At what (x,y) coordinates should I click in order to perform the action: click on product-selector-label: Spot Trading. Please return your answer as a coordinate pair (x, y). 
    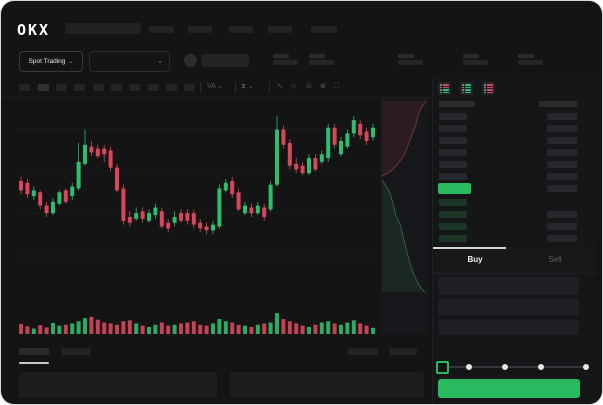
    Looking at the image, I should click on (47, 61).